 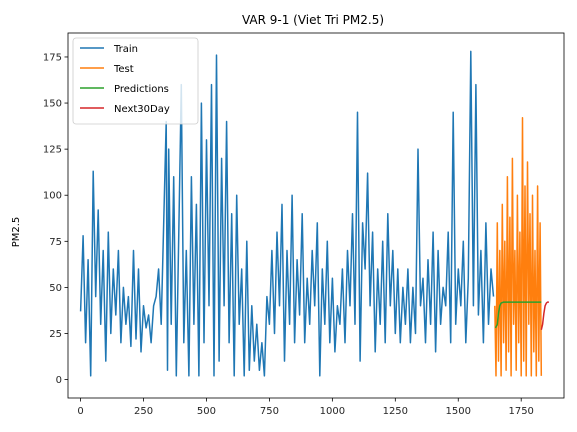 I want to click on y-axis-label: PM2.5, so click(x=16, y=232).